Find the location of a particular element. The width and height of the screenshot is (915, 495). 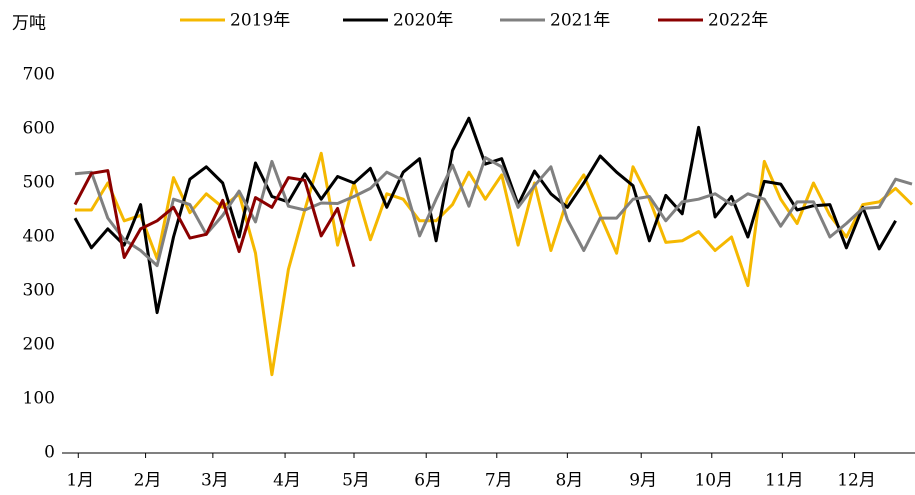

y-tick-label: 0 is located at coordinates (49, 453).